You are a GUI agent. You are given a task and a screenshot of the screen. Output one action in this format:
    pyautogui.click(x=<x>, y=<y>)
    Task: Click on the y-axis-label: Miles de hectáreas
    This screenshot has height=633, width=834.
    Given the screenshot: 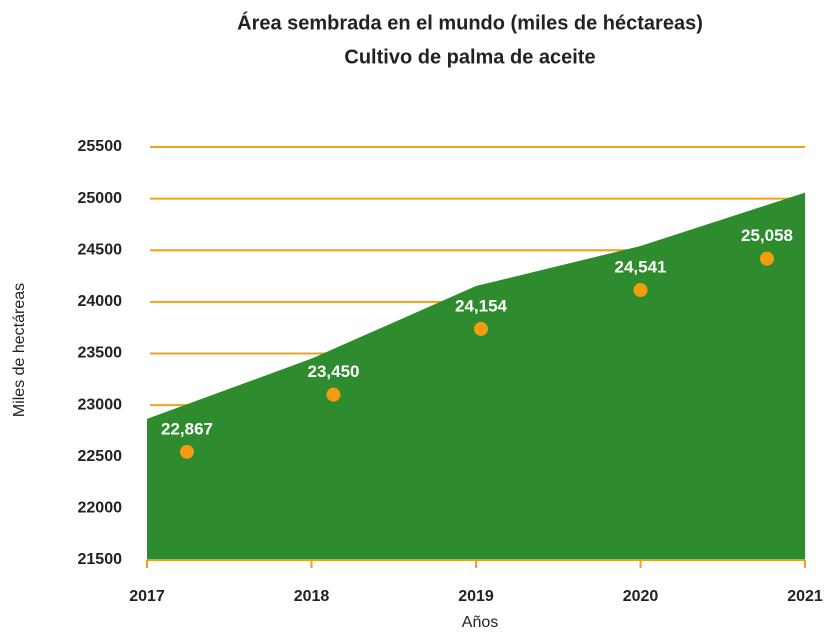 What is the action you would take?
    pyautogui.click(x=19, y=350)
    